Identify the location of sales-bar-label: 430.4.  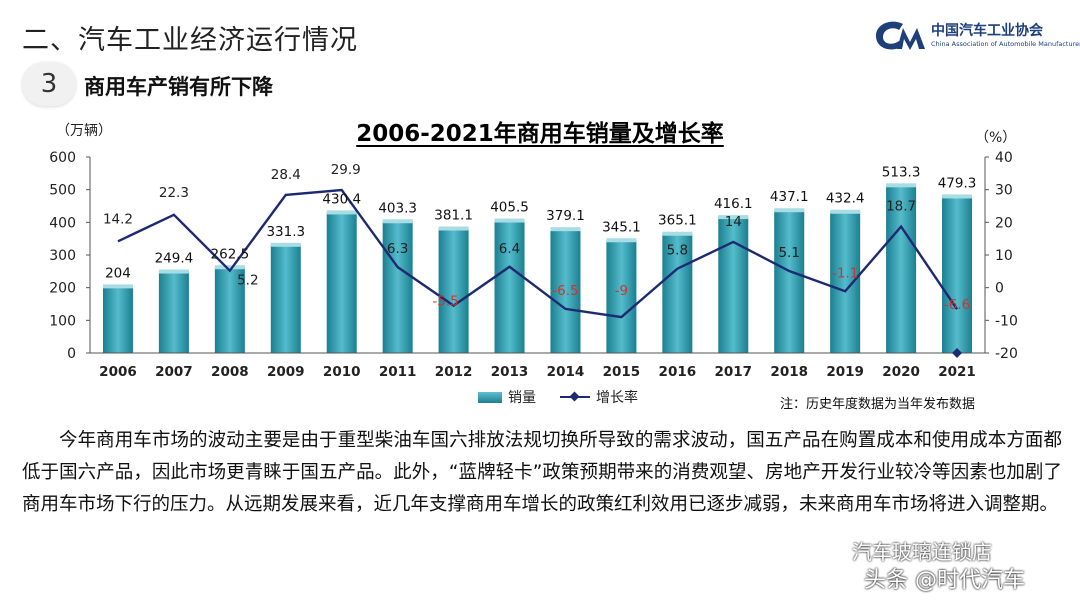
(341, 199).